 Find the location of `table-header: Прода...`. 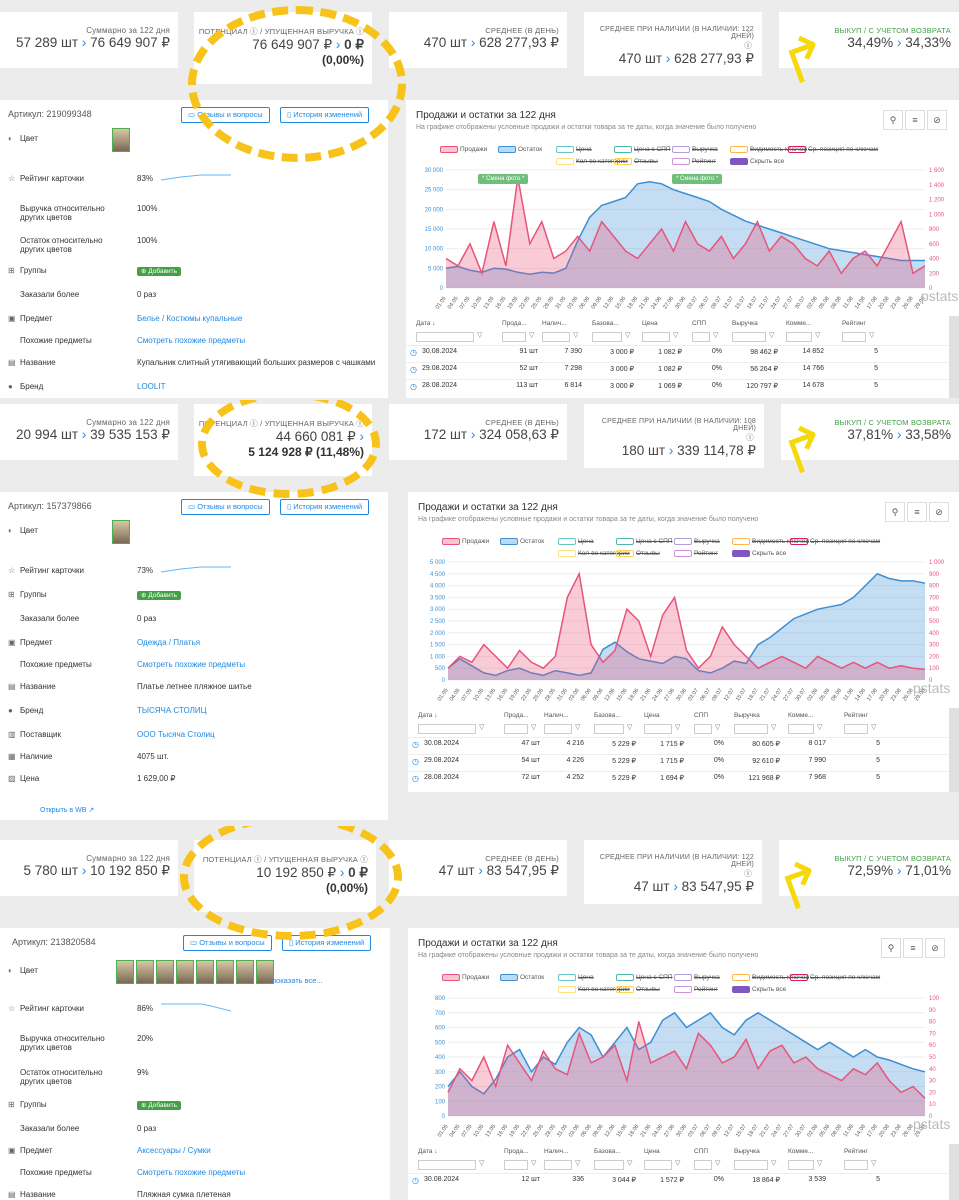

table-header: Прода... is located at coordinates (514, 323).